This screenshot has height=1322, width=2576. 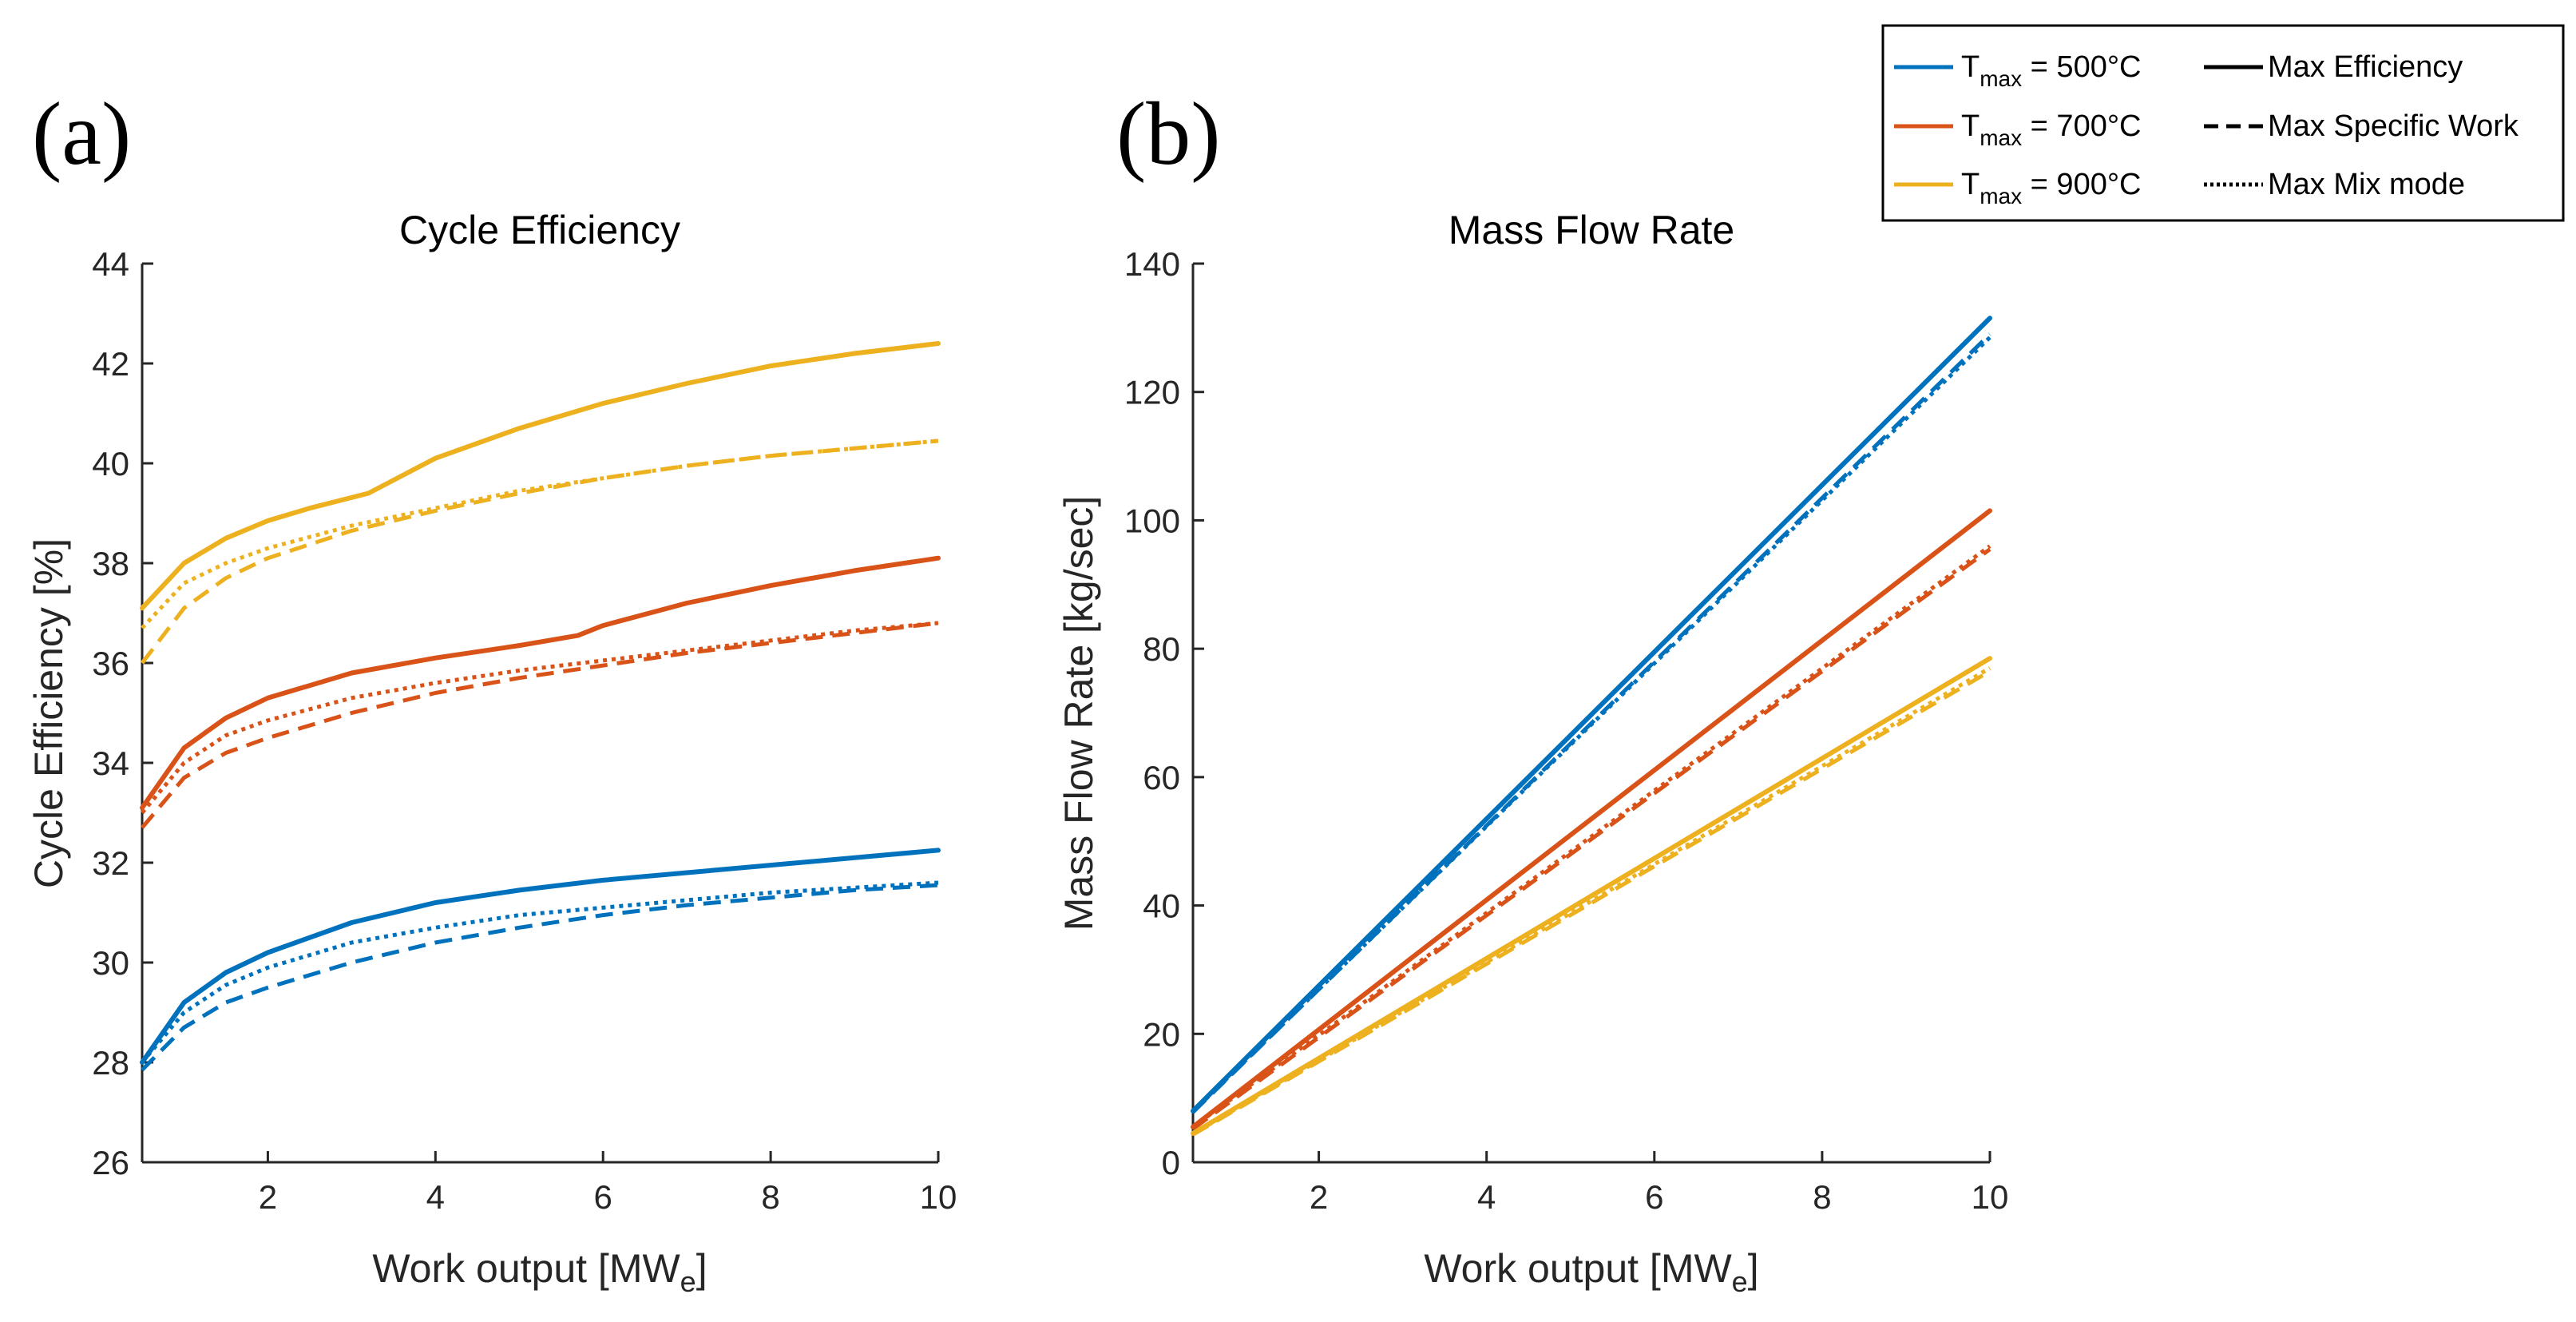 I want to click on legend-label-max-mix-mode: Max Mix mode, so click(x=2366, y=184).